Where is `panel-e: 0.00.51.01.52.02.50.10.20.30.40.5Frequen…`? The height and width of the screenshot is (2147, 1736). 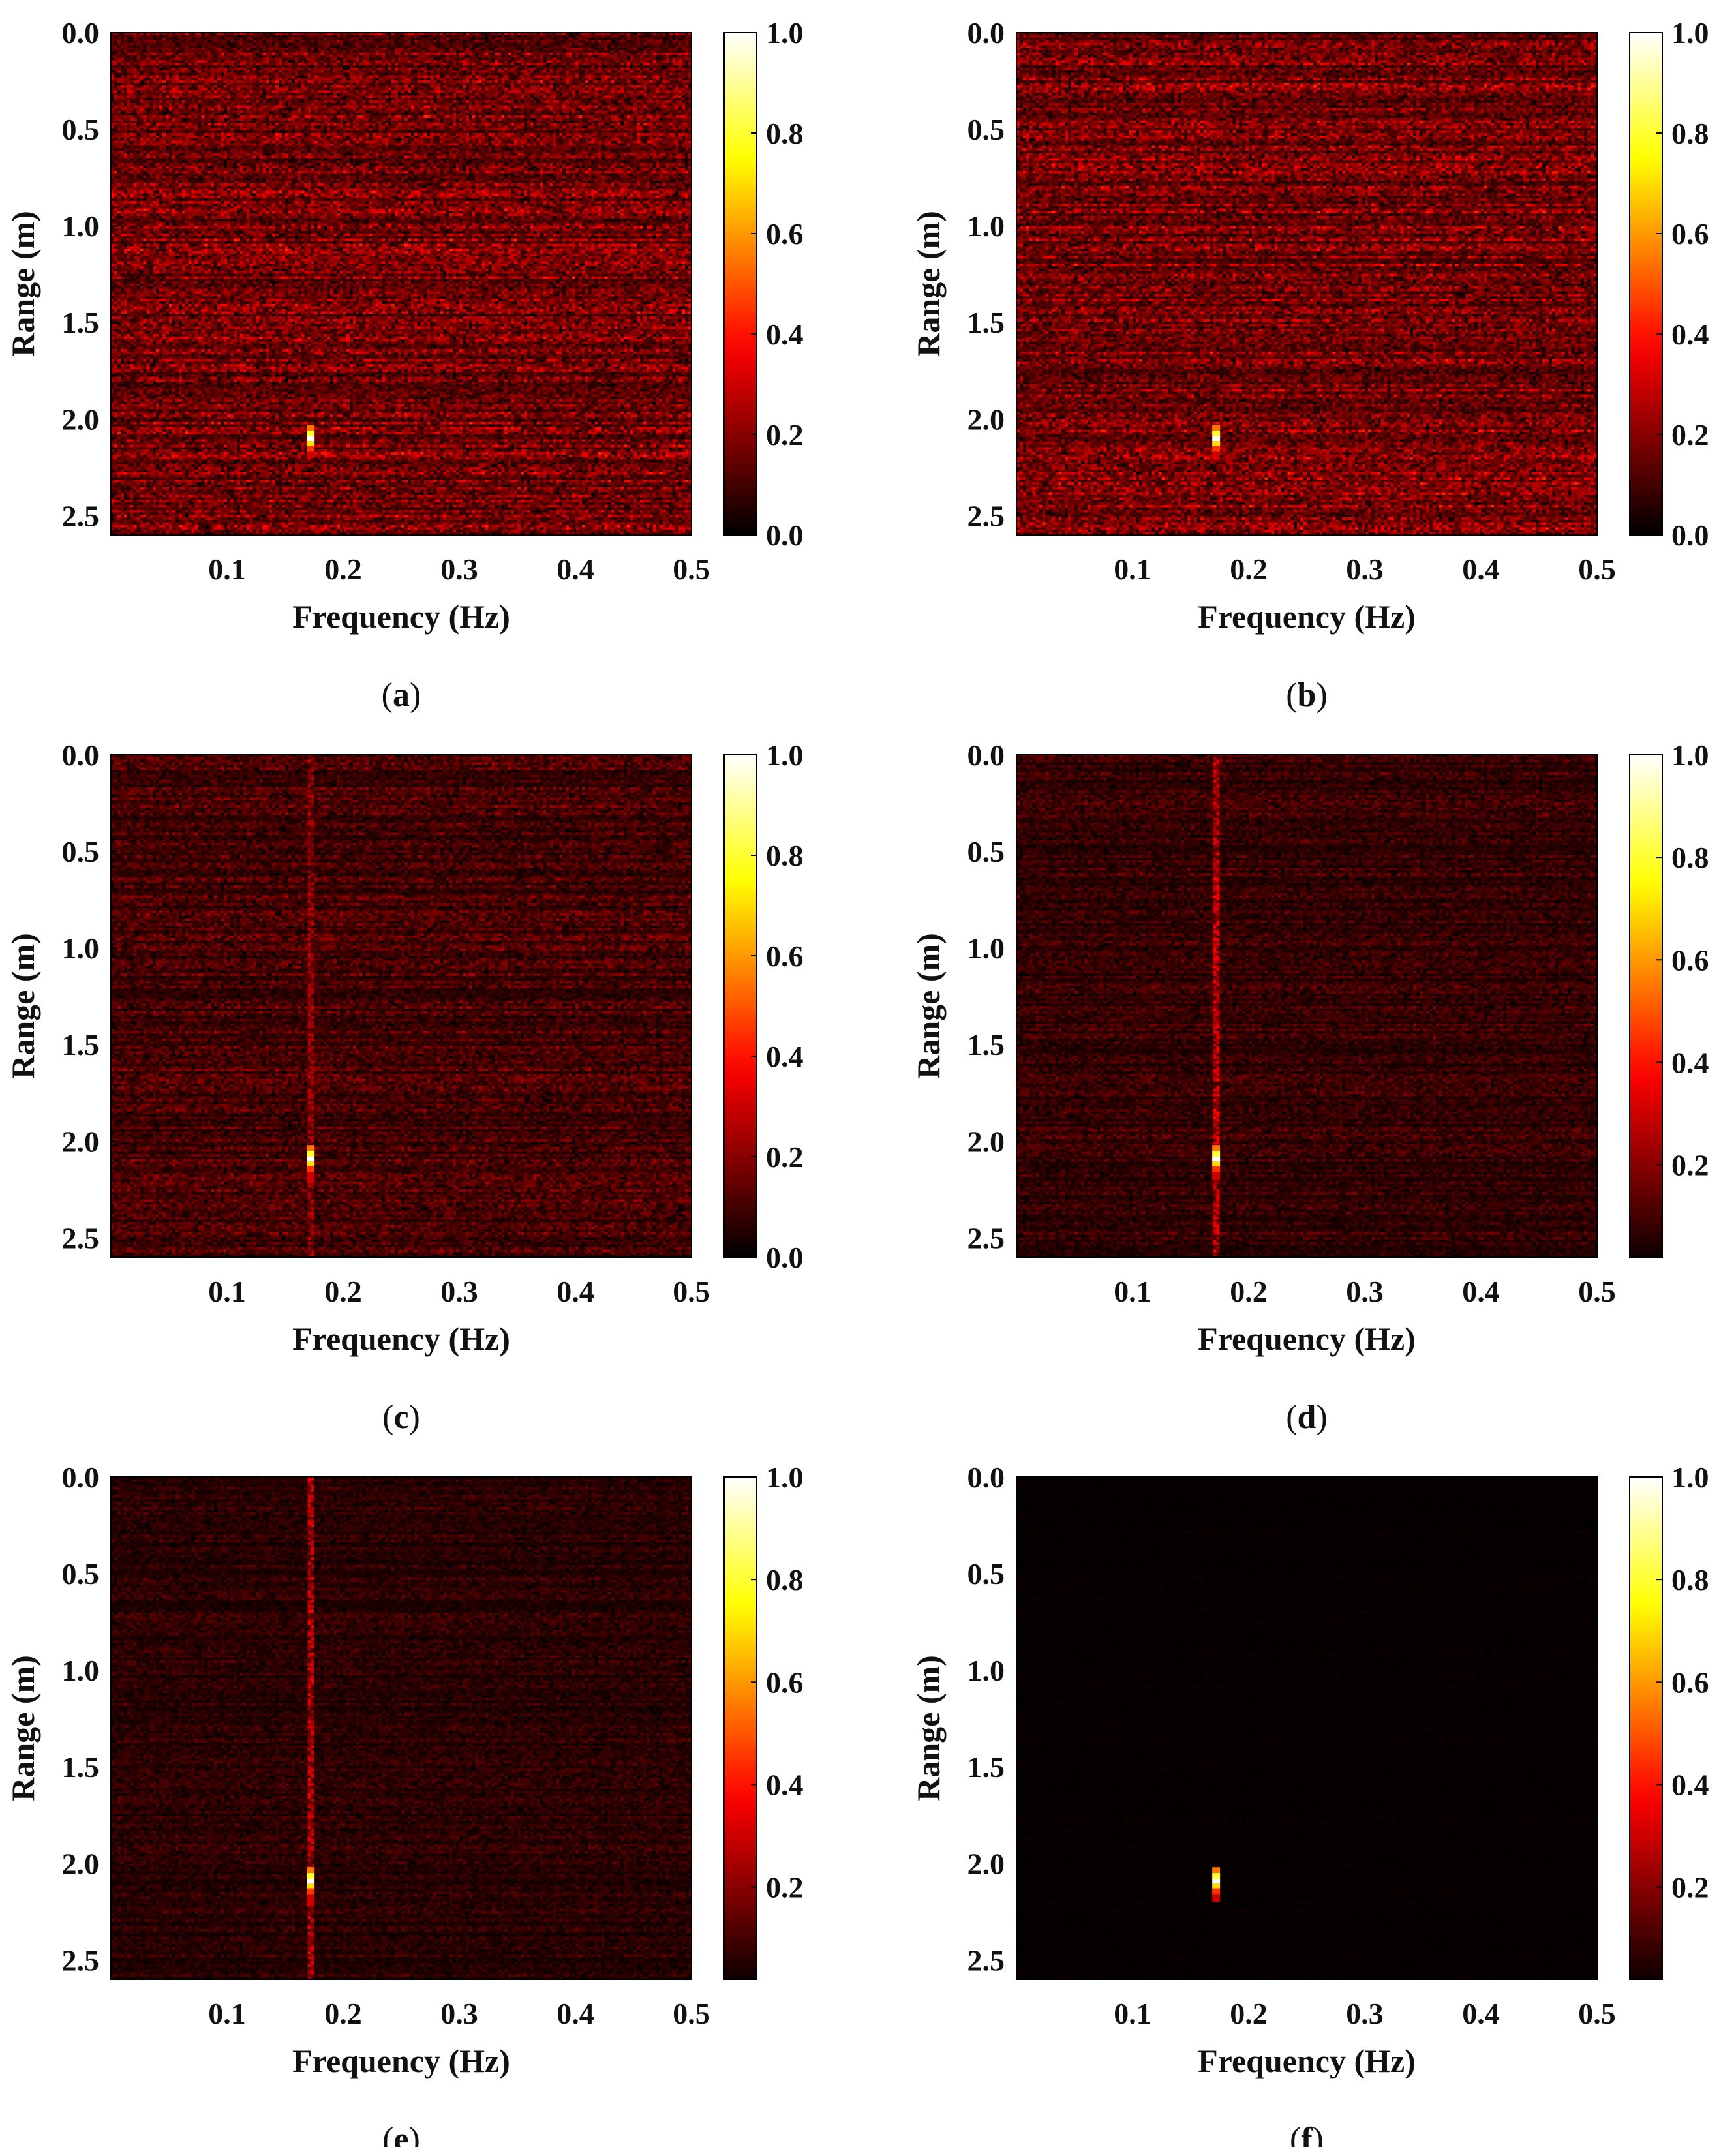 panel-e: 0.00.51.01.52.02.50.10.20.30.40.5Frequen… is located at coordinates (404, 1804).